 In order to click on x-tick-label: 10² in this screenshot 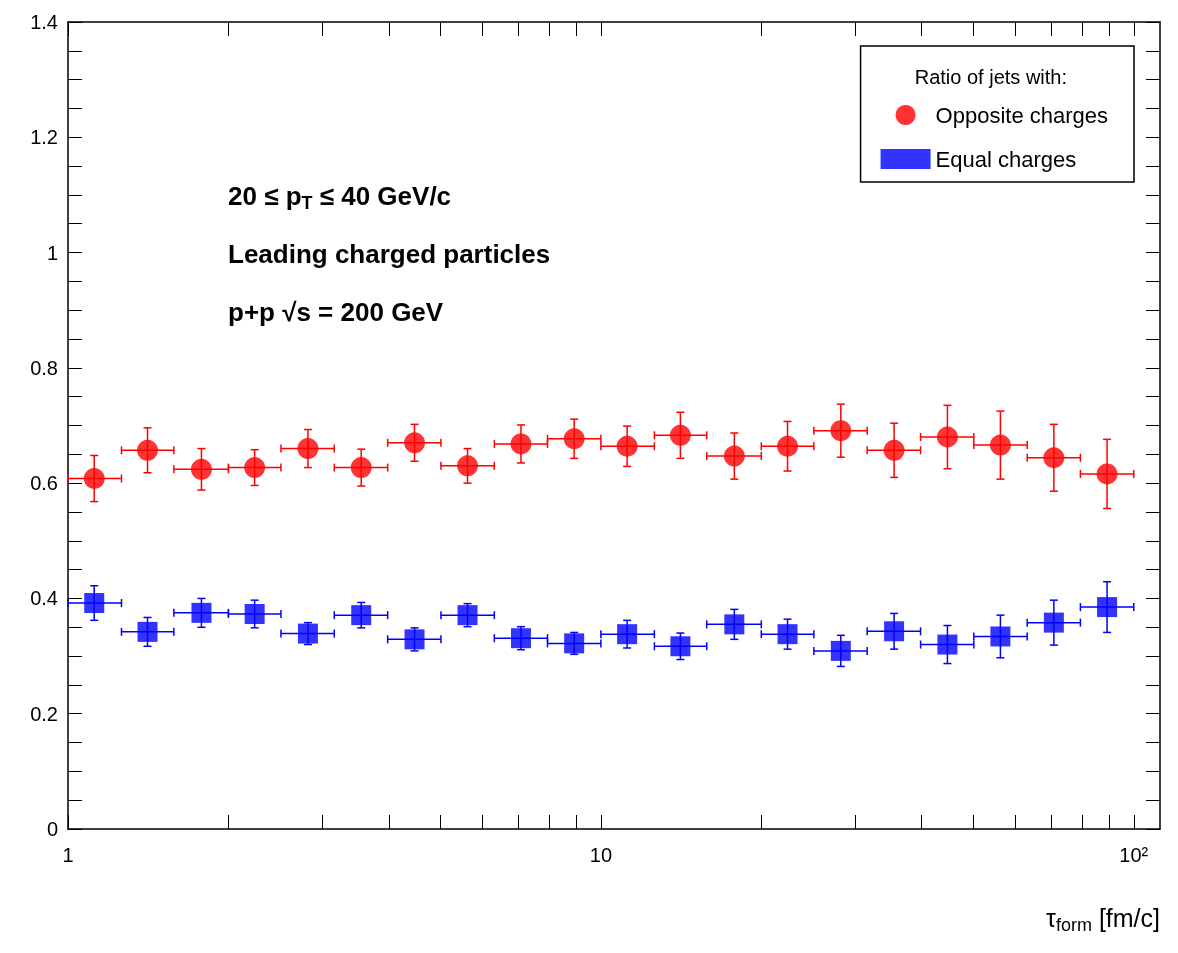, I will do `click(1134, 855)`.